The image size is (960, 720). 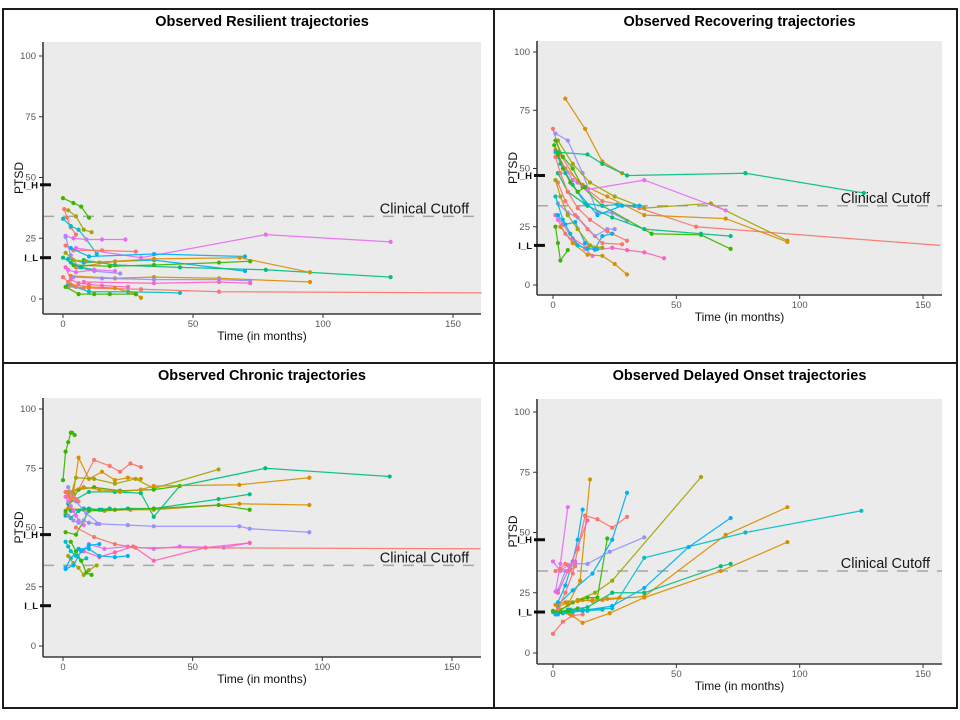 I want to click on plot-area, so click(x=739, y=168).